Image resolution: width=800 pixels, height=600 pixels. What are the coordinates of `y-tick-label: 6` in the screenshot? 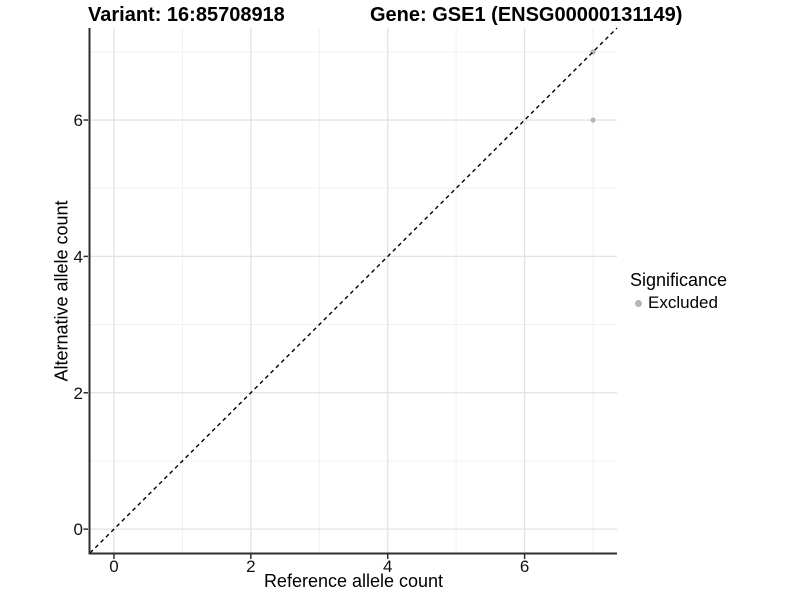 It's located at (78, 120).